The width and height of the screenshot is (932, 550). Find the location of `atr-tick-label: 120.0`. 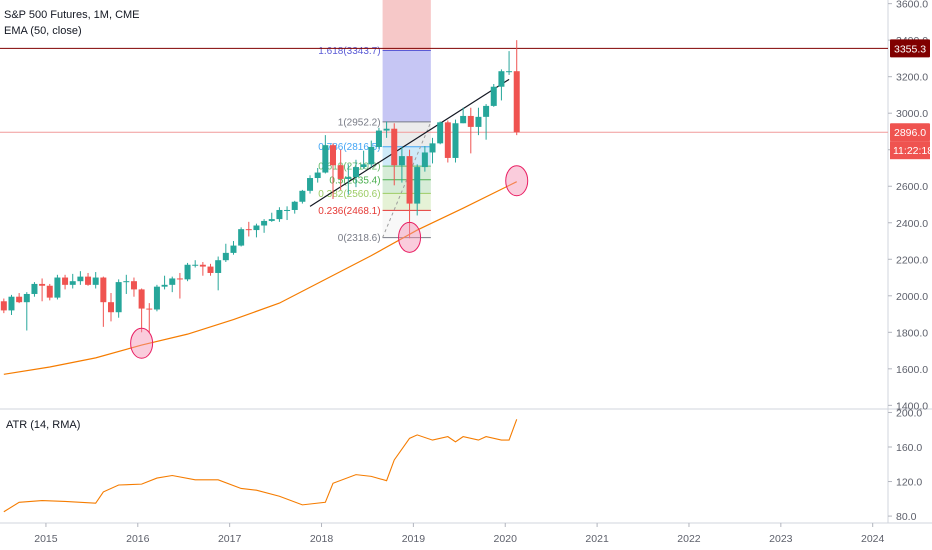

atr-tick-label: 120.0 is located at coordinates (909, 483).